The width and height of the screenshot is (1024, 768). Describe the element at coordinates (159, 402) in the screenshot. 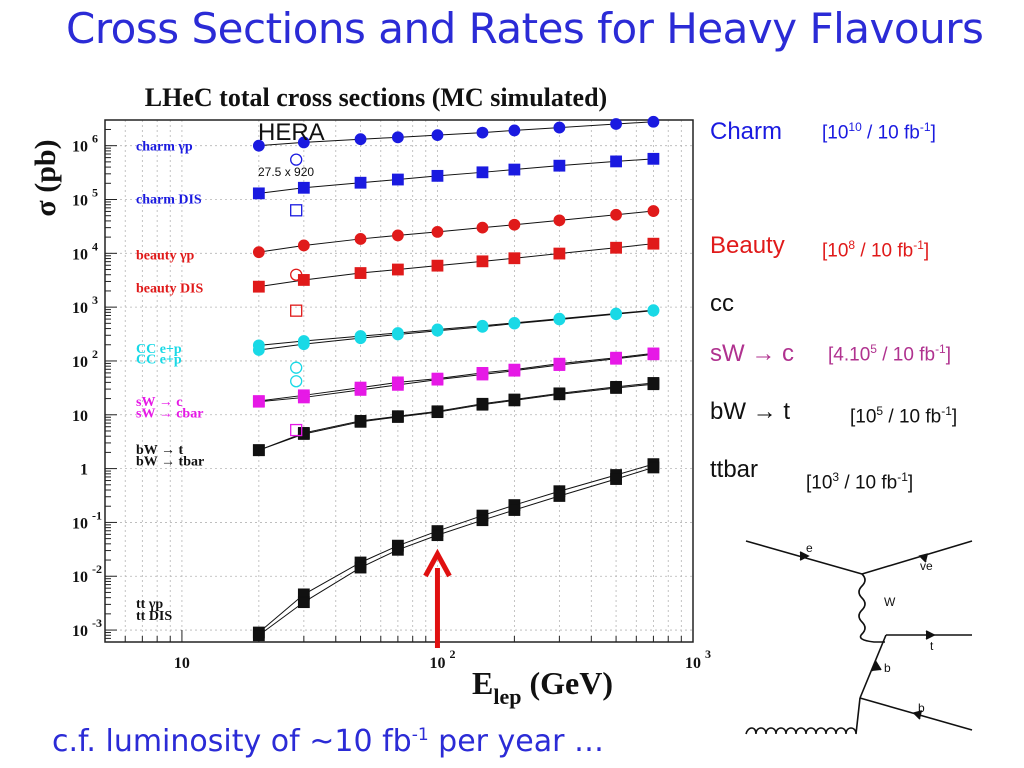

I see `legend-entry: sW → c` at that location.